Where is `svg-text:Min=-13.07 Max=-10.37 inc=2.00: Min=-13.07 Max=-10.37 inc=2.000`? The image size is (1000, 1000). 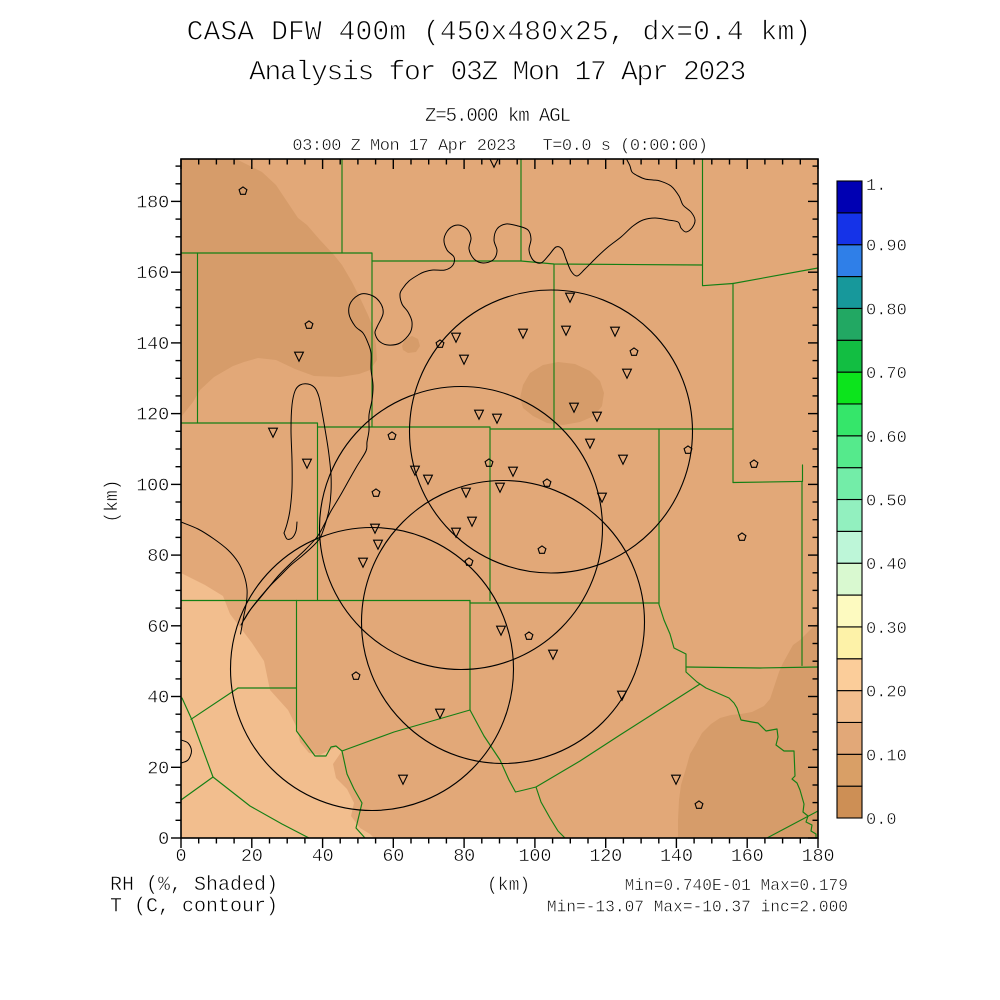 svg-text:Min=-13.07 Max=-10.37 inc=2.00: Min=-13.07 Max=-10.37 inc=2.000 is located at coordinates (697, 908).